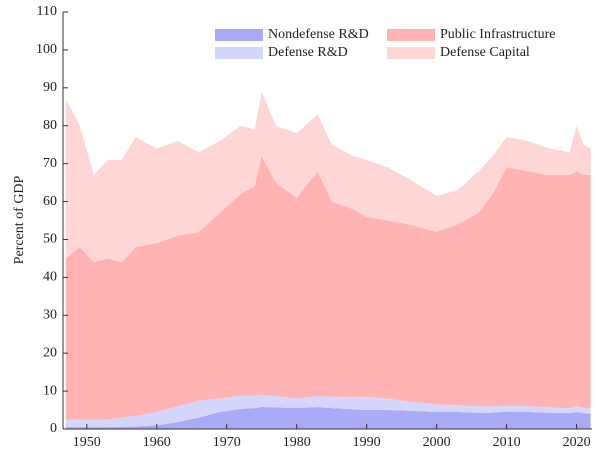 The image size is (595, 452). I want to click on legend-label: Defense R&D, so click(308, 52).